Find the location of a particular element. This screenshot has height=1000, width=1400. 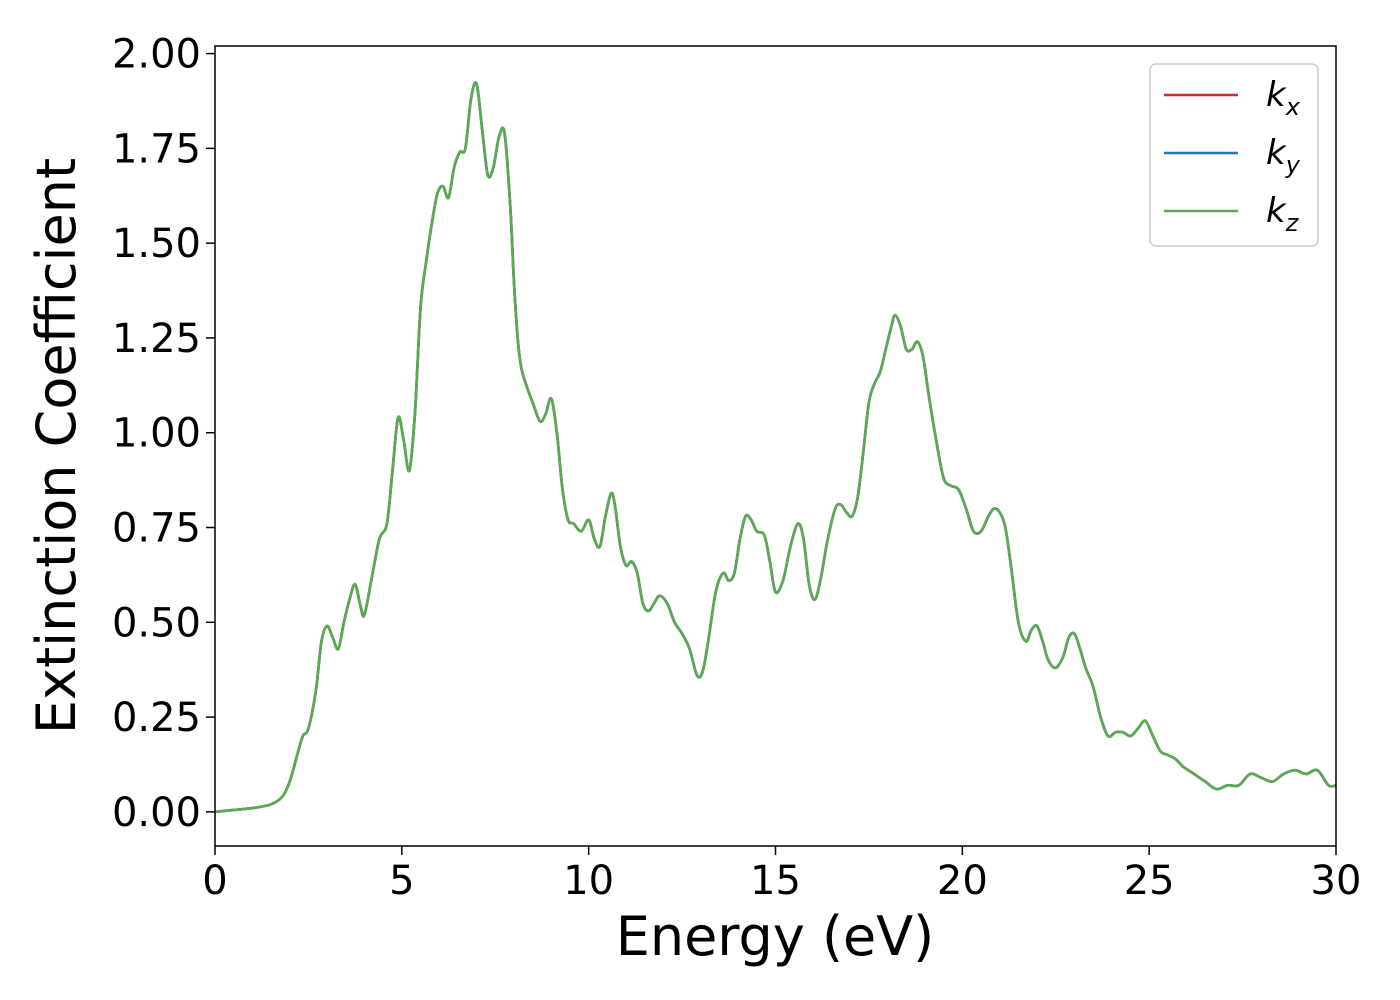

legend-label-kz: kz is located at coordinates (1283, 214).